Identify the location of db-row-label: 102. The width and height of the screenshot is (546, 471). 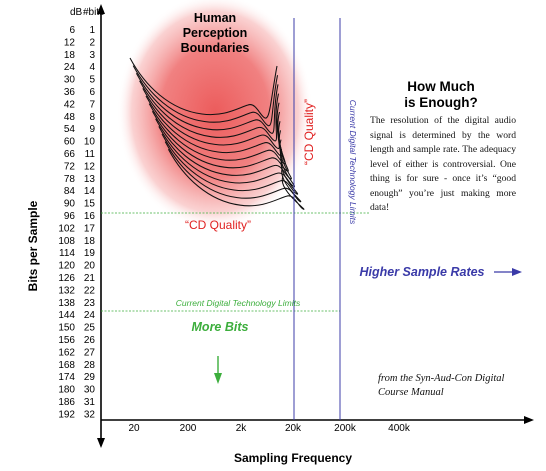
(66, 228).